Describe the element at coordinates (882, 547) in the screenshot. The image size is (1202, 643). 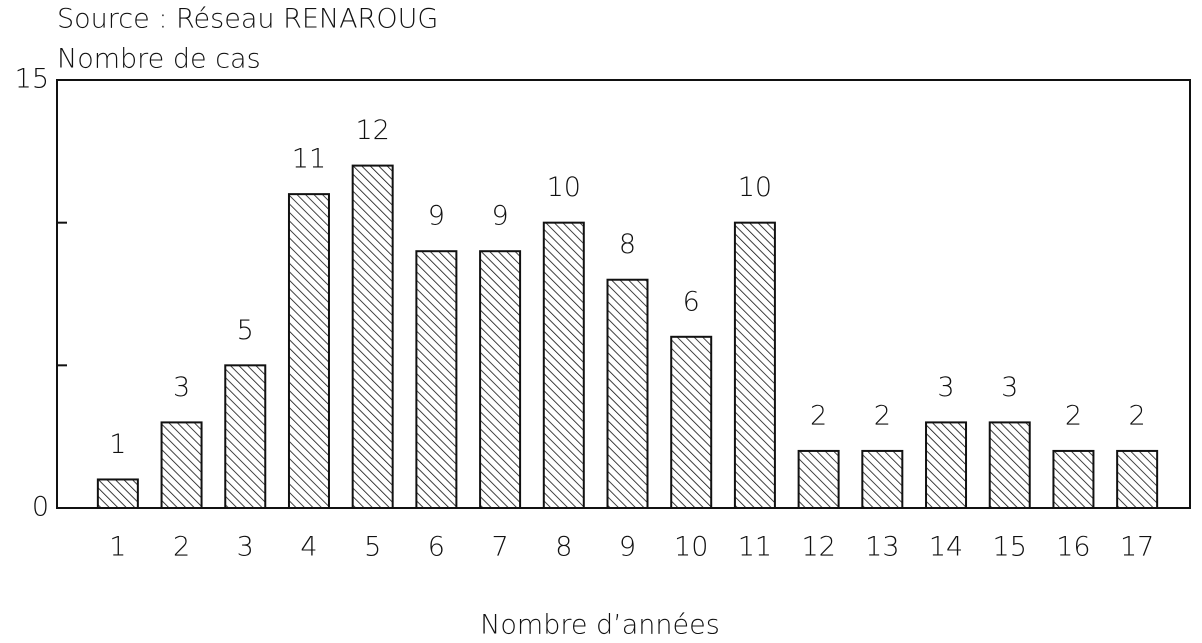
I see `x-tick-label: 13` at that location.